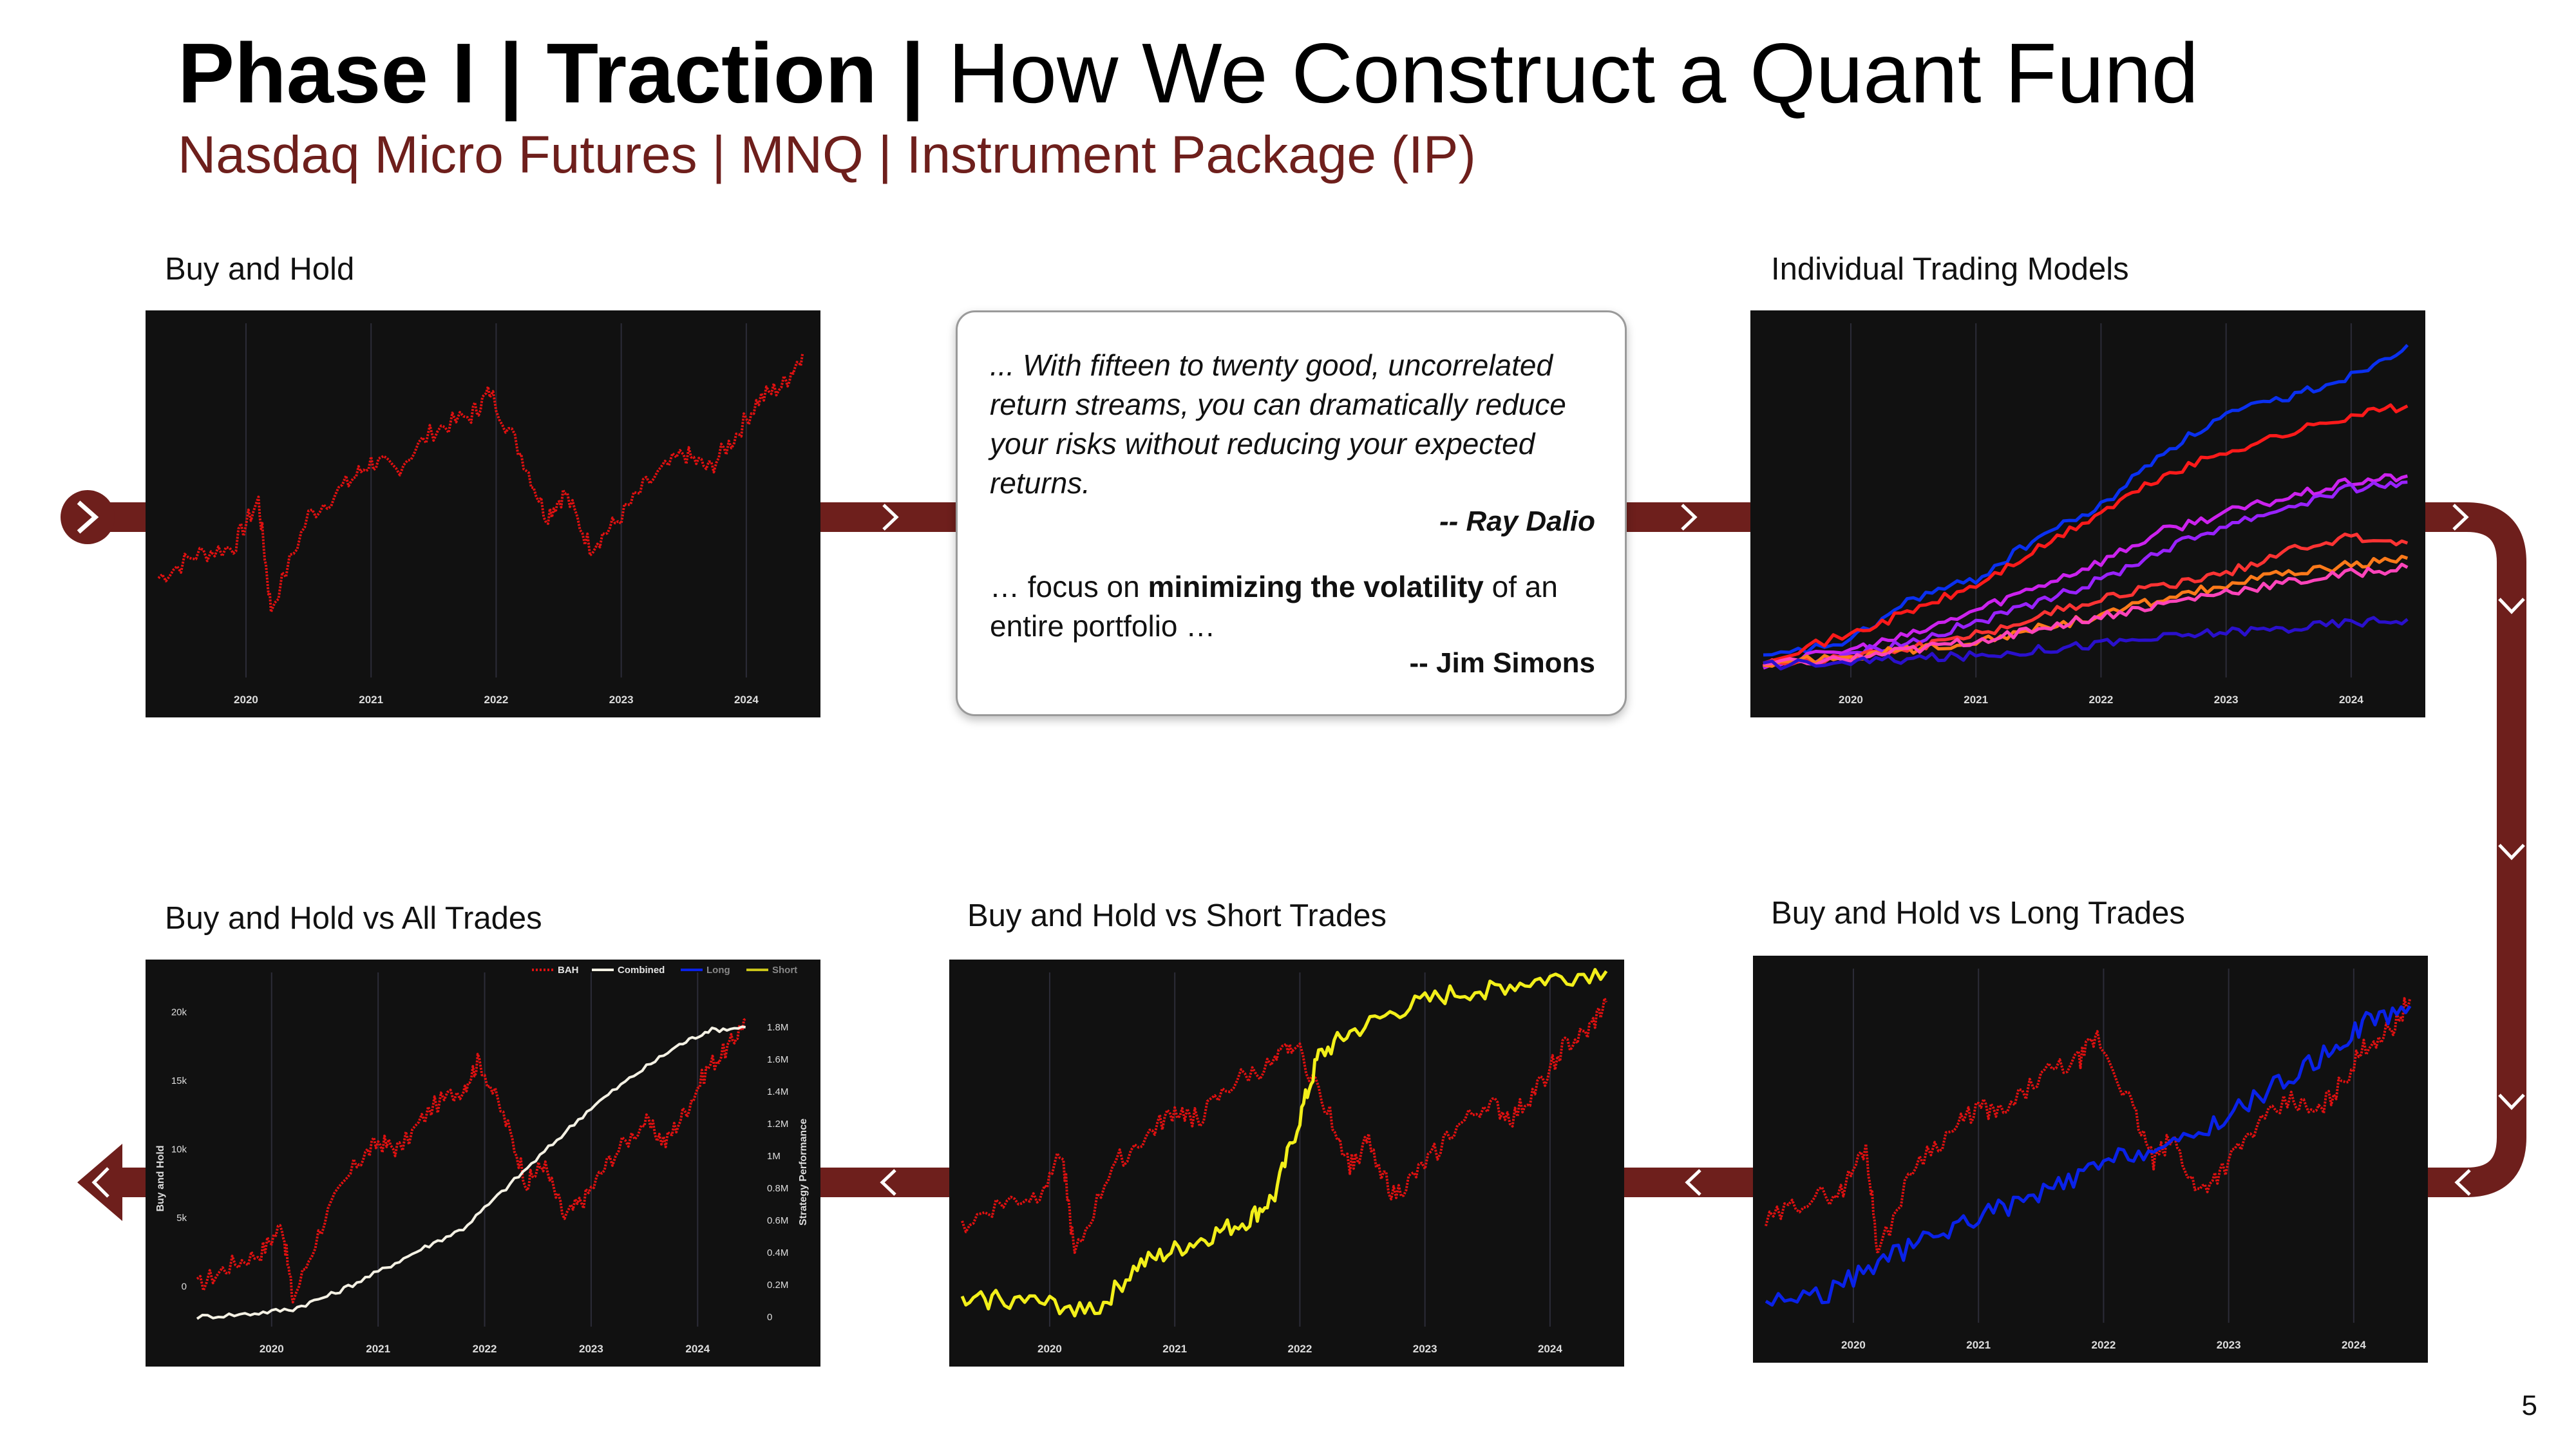  What do you see at coordinates (804, 1172) in the screenshot?
I see `y-right-axis-label: Strategy Performance` at bounding box center [804, 1172].